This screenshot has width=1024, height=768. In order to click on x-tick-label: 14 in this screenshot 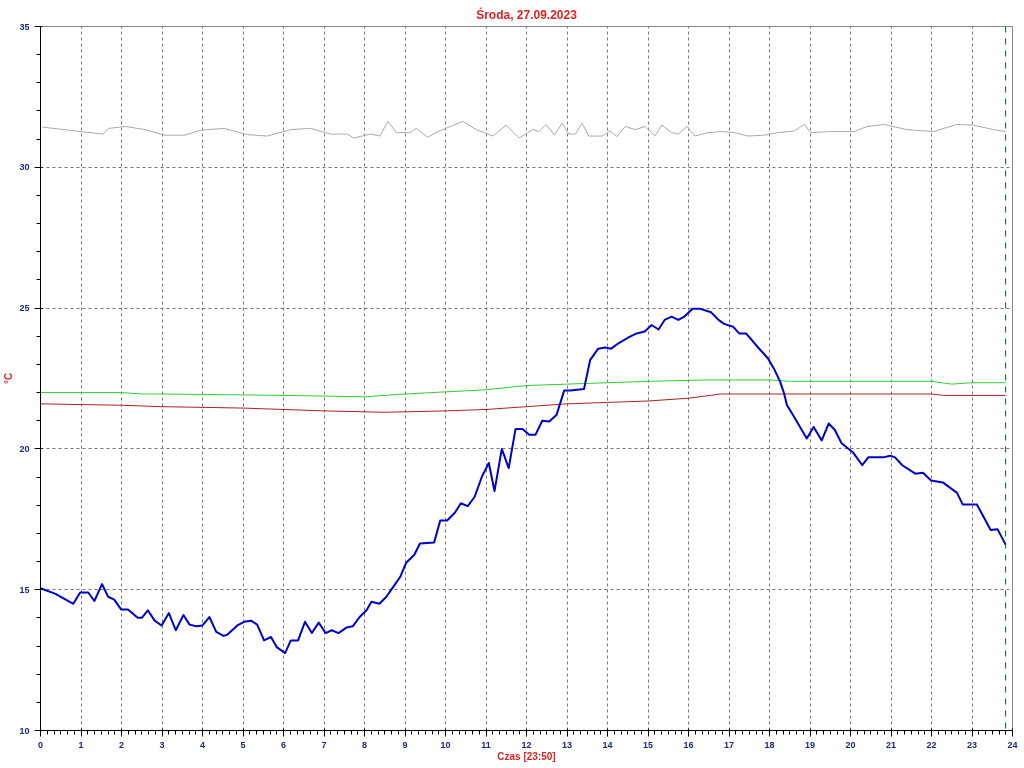, I will do `click(607, 744)`.